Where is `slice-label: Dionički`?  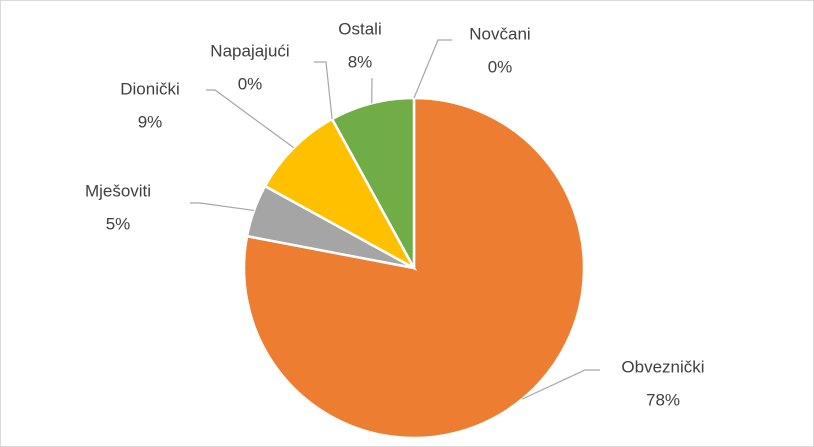
slice-label: Dionički is located at coordinates (150, 88).